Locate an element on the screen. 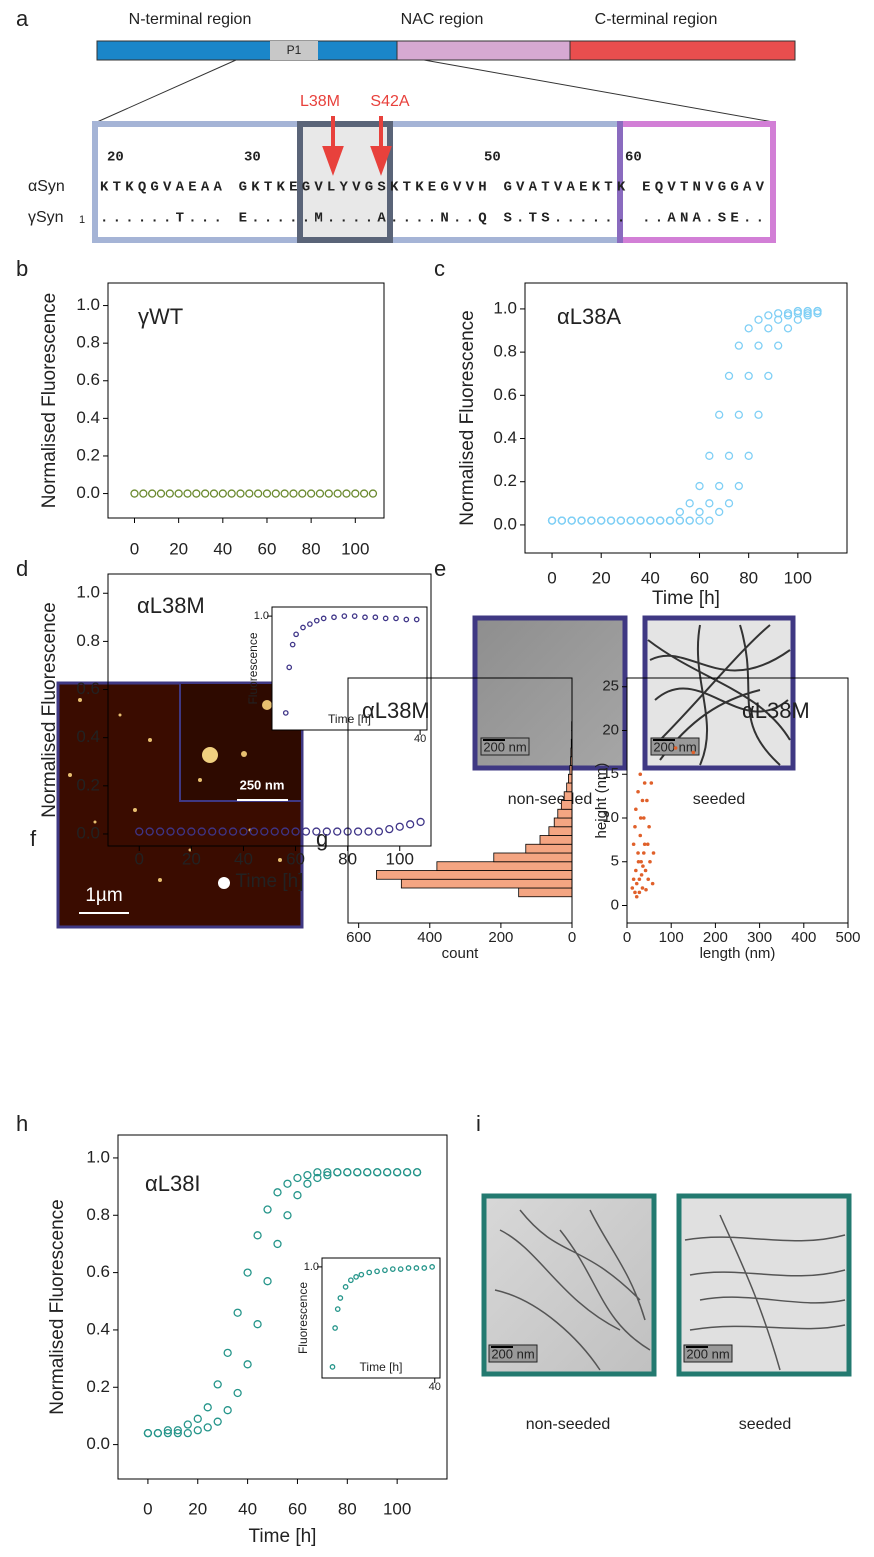 Image resolution: width=874 pixels, height=1557 pixels. p1-box is located at coordinates (345, 182).